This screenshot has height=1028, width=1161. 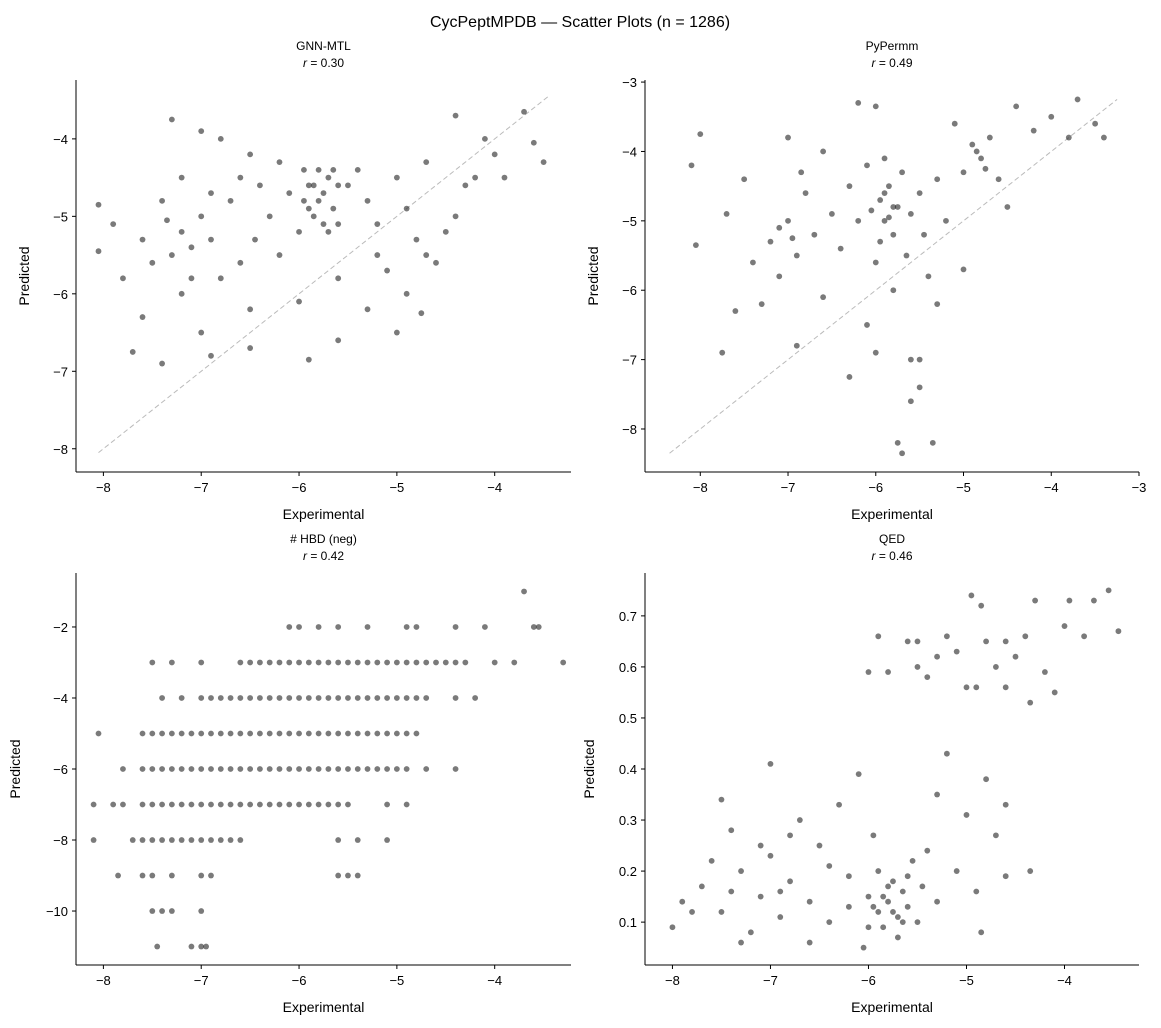 I want to click on r-symbol: r, so click(x=873, y=556).